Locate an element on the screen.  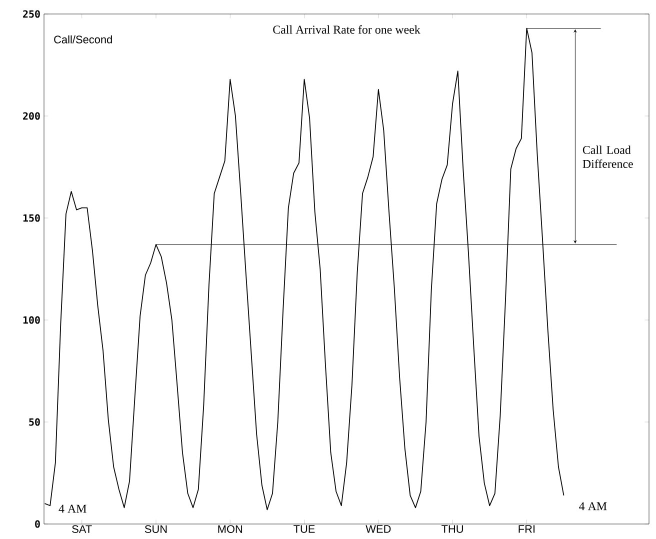
y-axis-title: Call/Second is located at coordinates (83, 39).